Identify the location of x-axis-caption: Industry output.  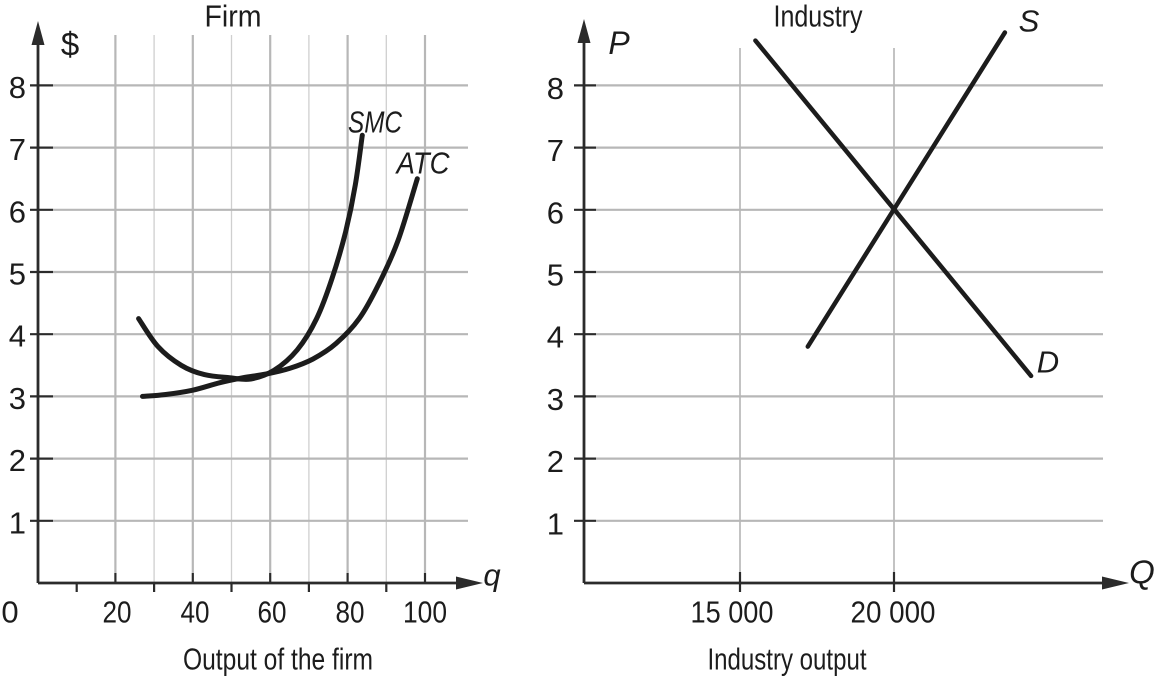
(787, 659).